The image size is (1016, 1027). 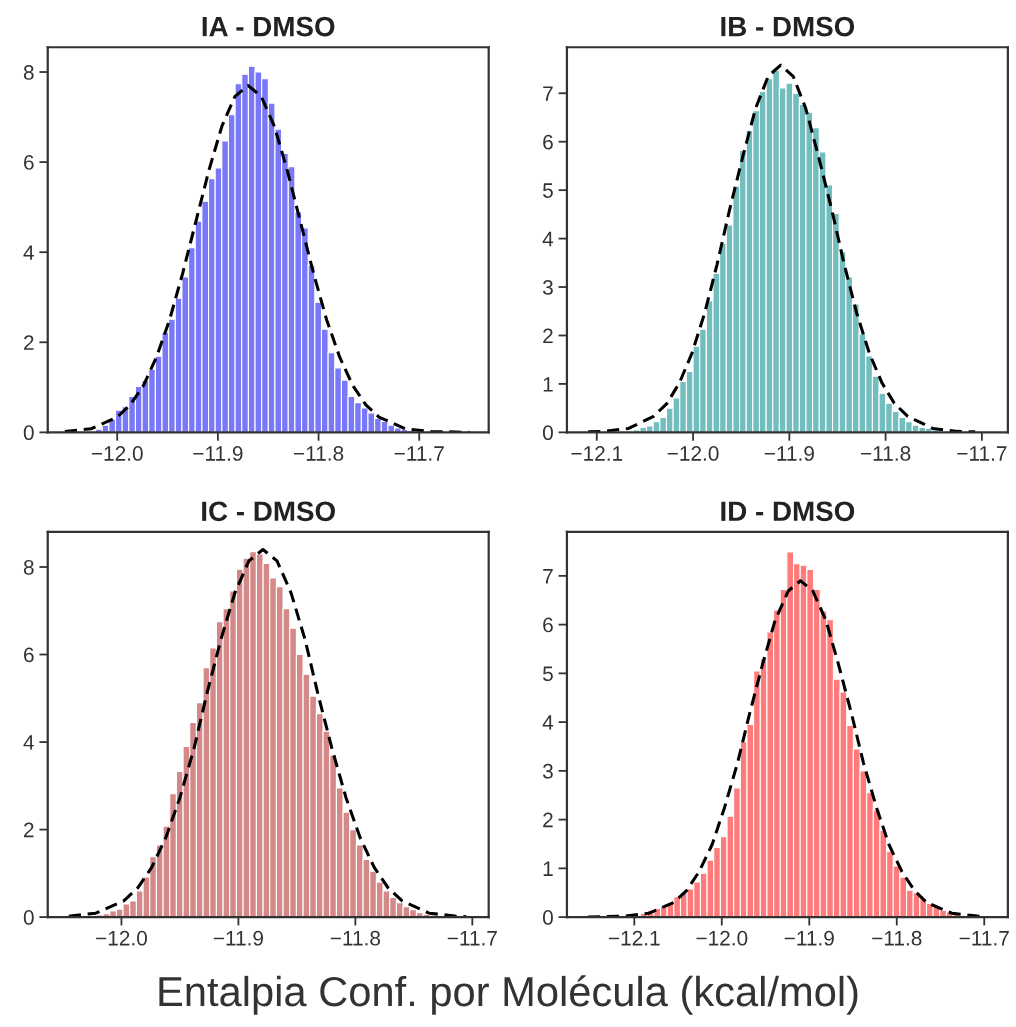 I want to click on chart-title: IA - DMSO, so click(x=268, y=26).